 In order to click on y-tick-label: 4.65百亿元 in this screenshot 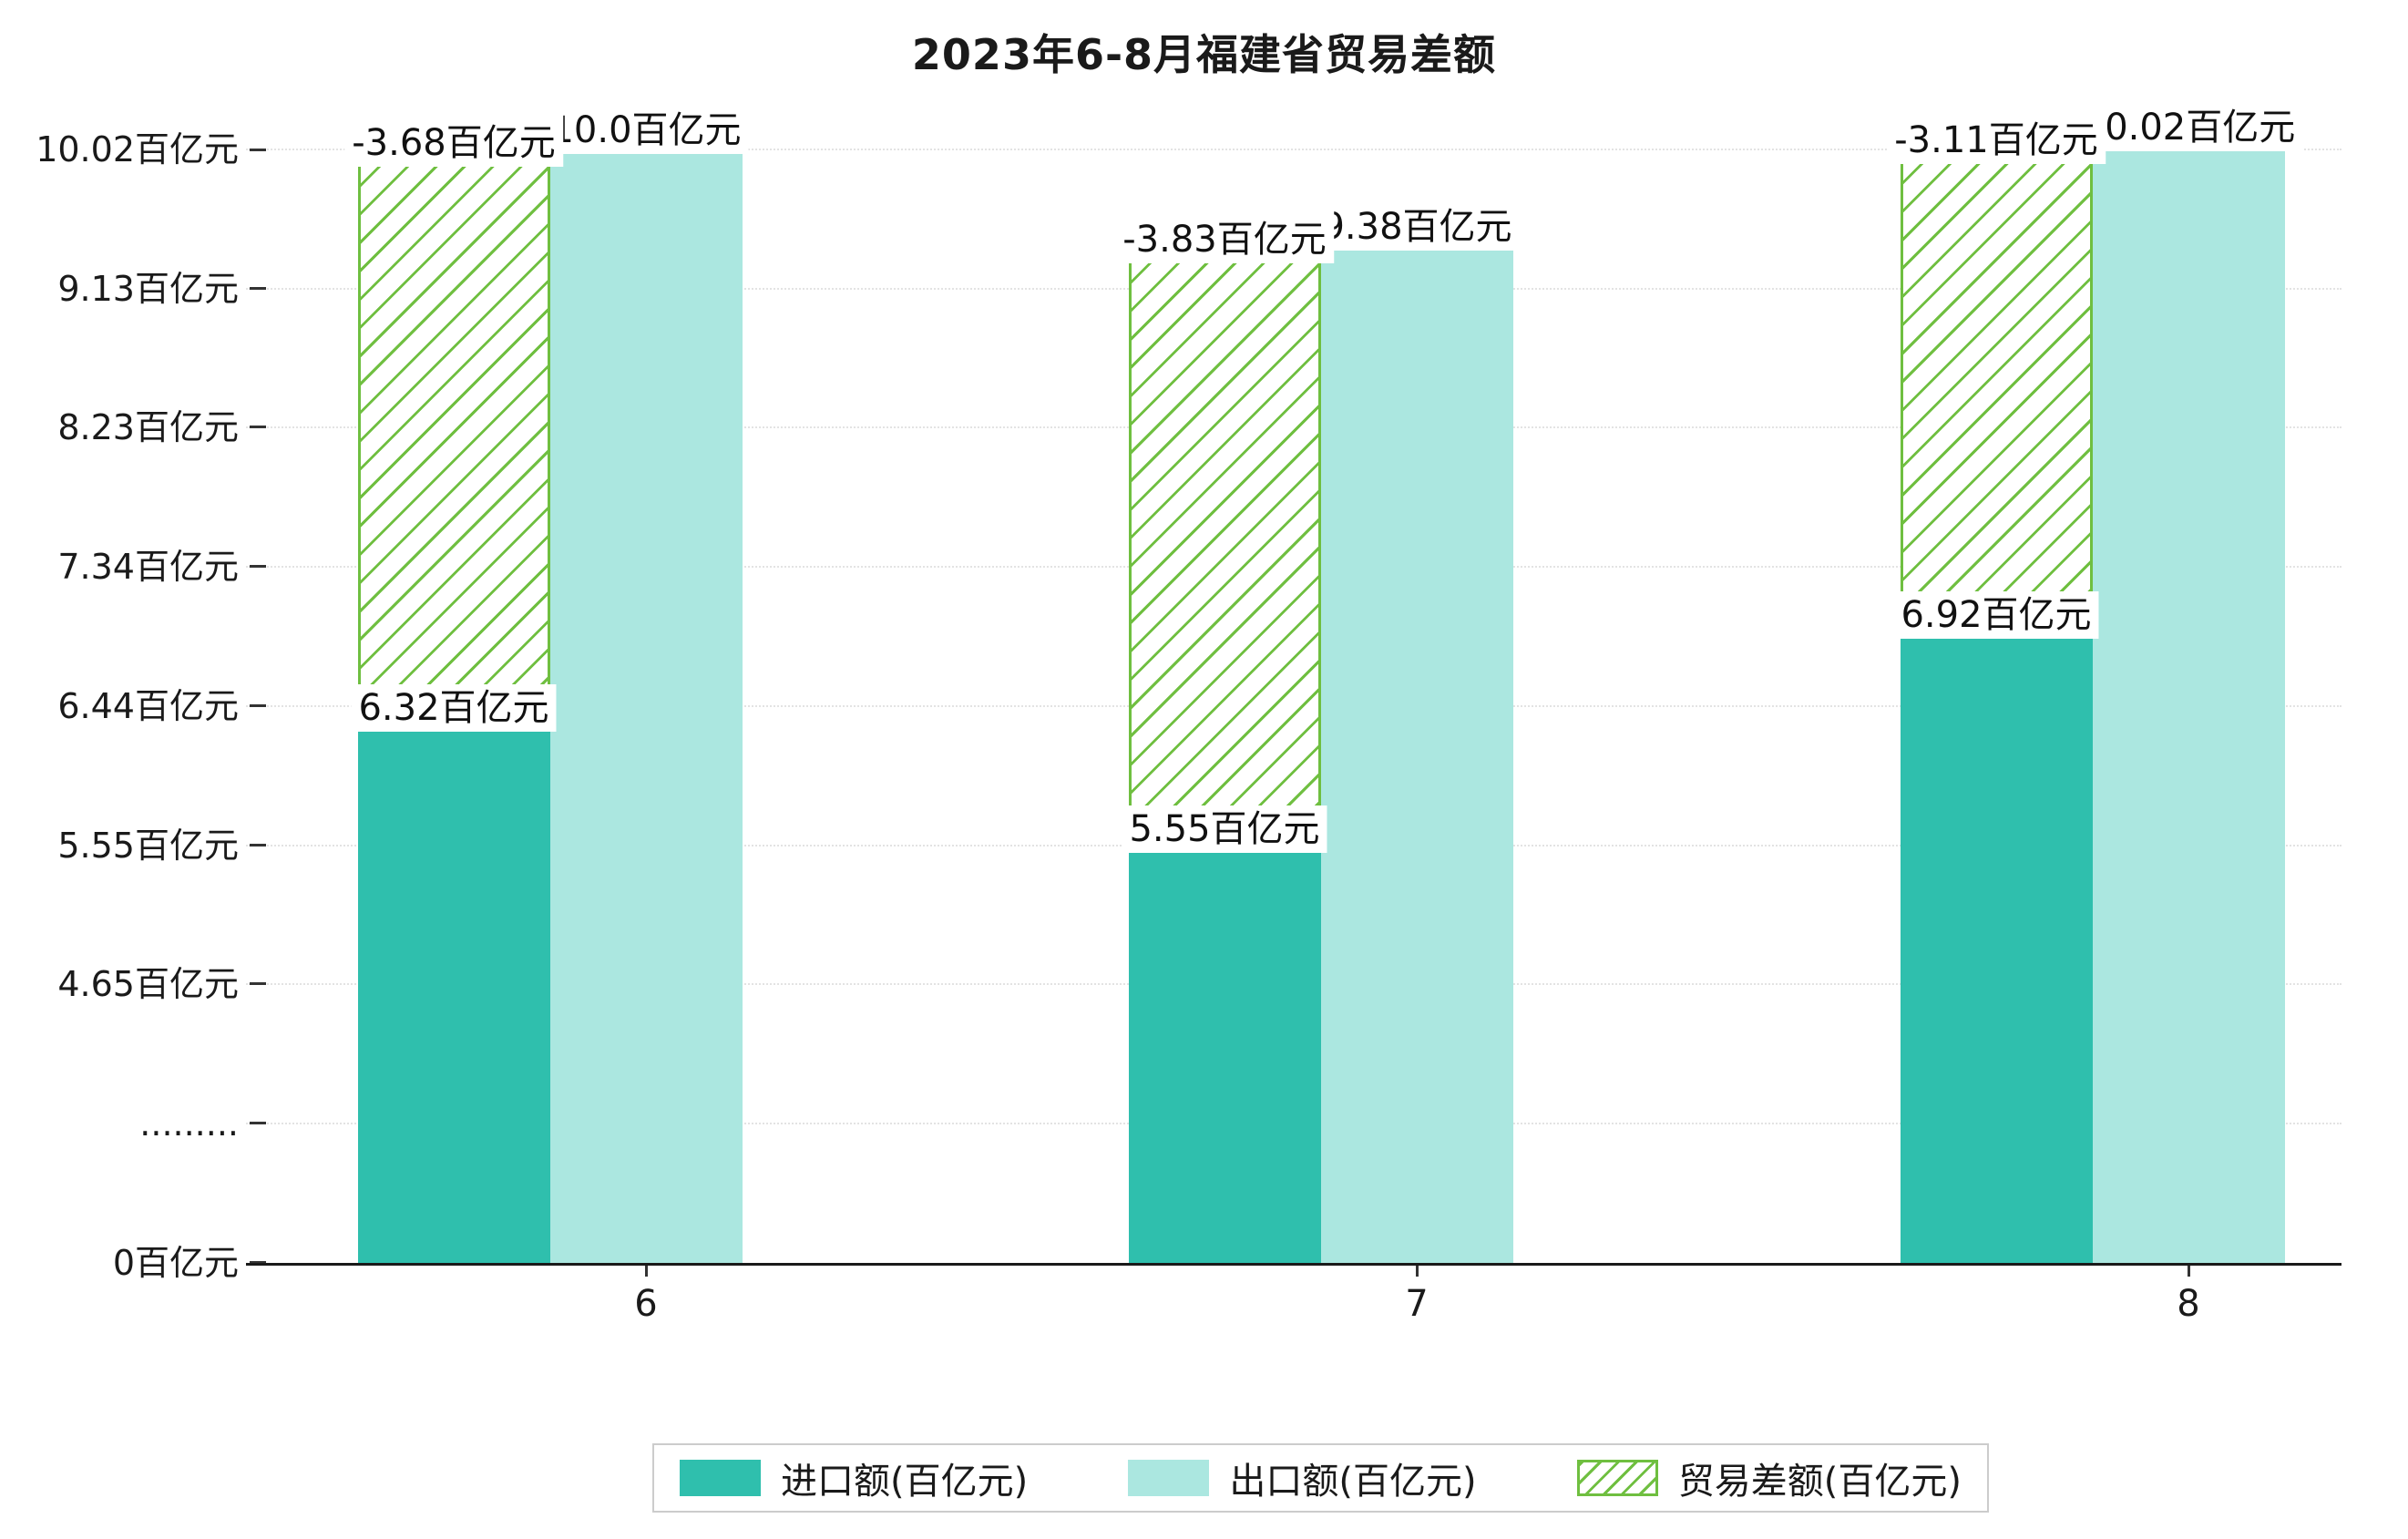, I will do `click(148, 984)`.